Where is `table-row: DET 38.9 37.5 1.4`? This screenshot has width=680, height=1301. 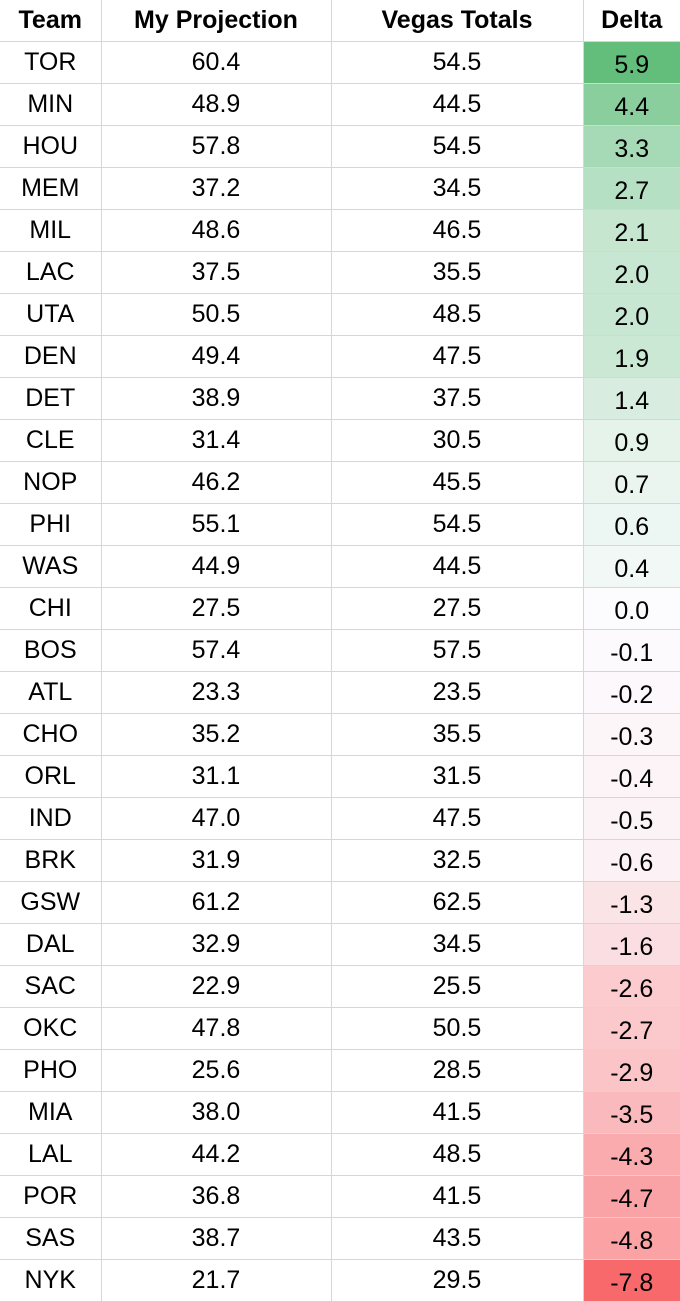 table-row: DET 38.9 37.5 1.4 is located at coordinates (340, 398).